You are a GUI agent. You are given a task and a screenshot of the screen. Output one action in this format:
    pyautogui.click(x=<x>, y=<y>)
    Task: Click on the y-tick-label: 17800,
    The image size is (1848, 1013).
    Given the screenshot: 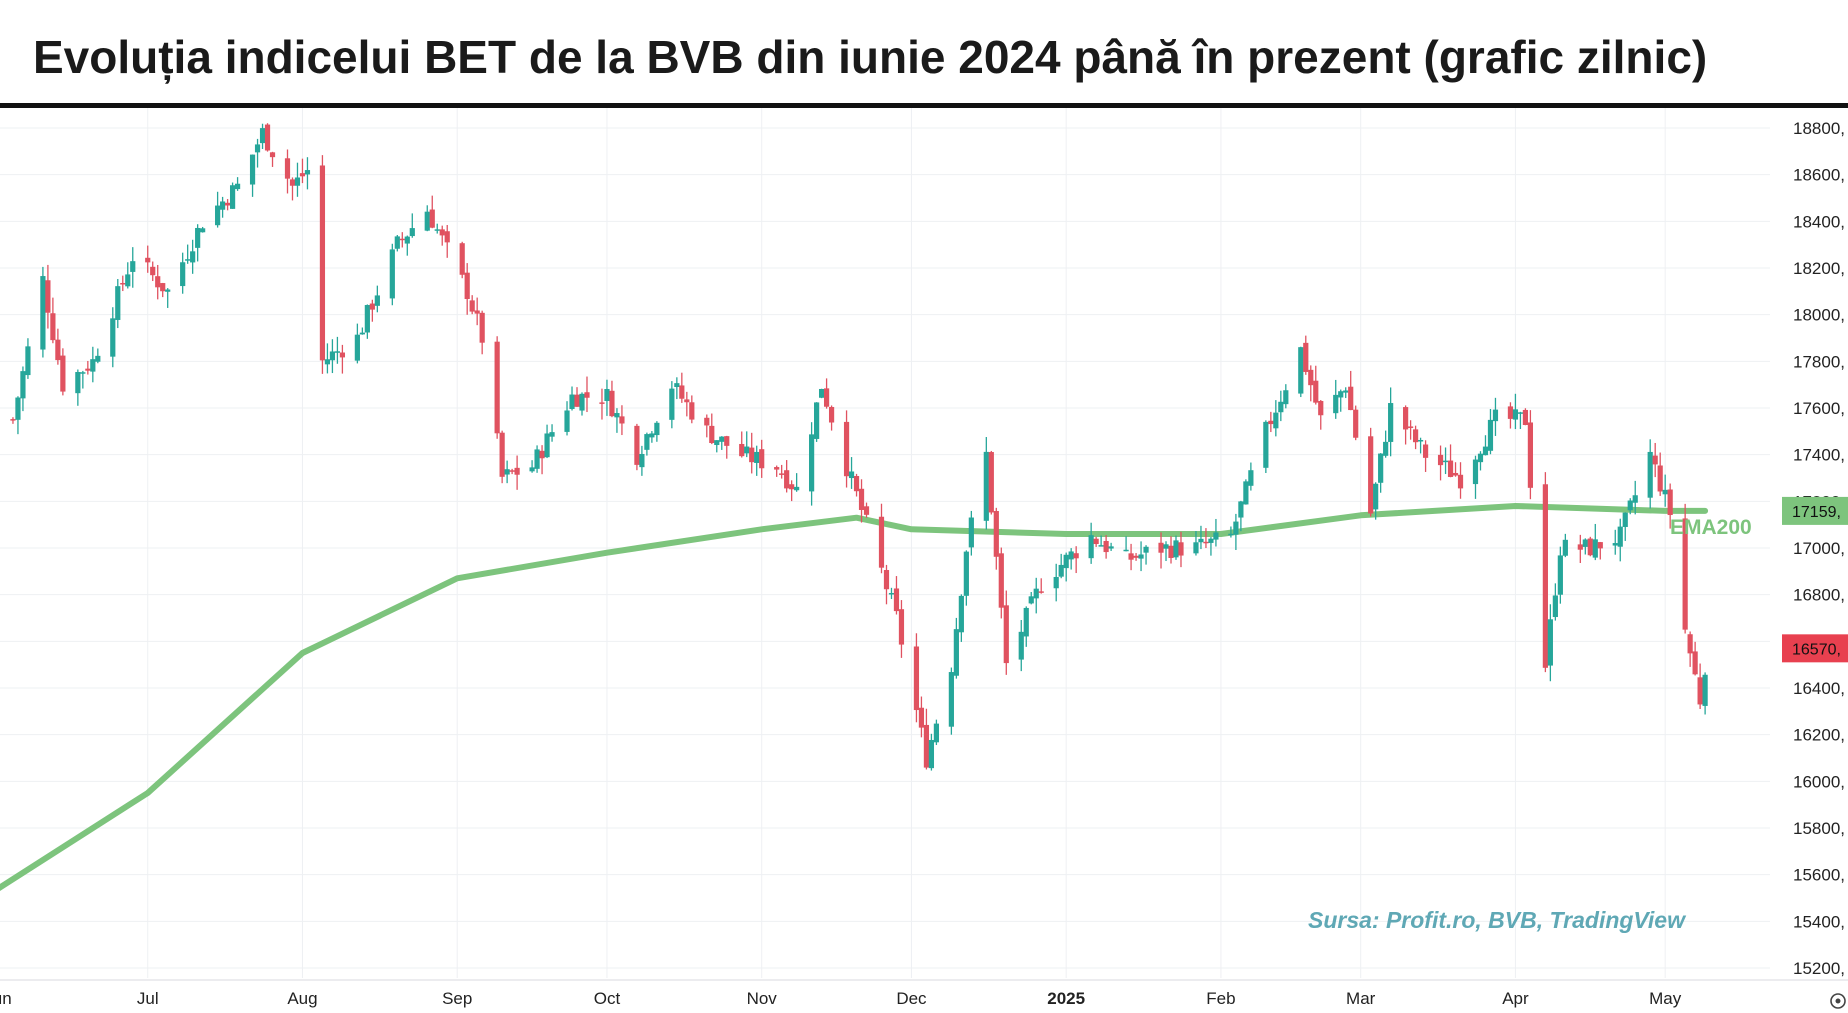 What is the action you would take?
    pyautogui.click(x=1819, y=361)
    